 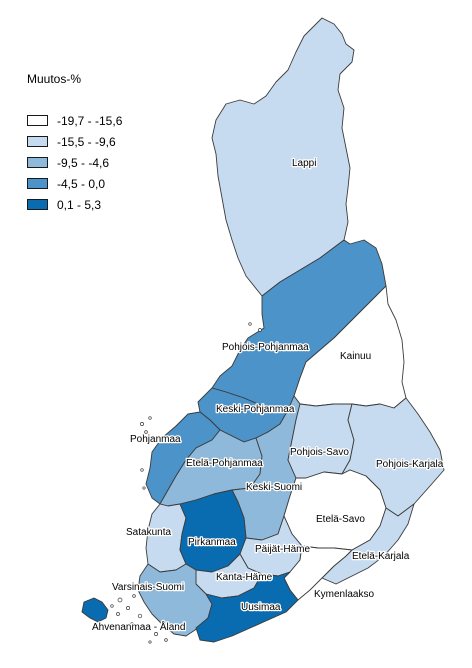 I want to click on legend-item: -4,5 - 0,0, so click(x=74, y=183).